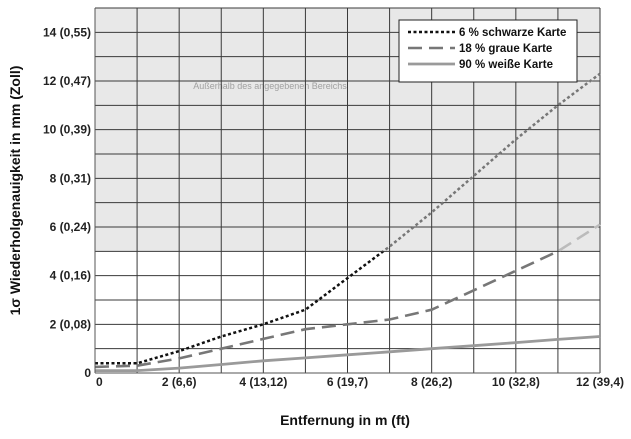 The width and height of the screenshot is (631, 439). Describe the element at coordinates (431, 382) in the screenshot. I see `x-tick-label: 8 (26,2)` at that location.